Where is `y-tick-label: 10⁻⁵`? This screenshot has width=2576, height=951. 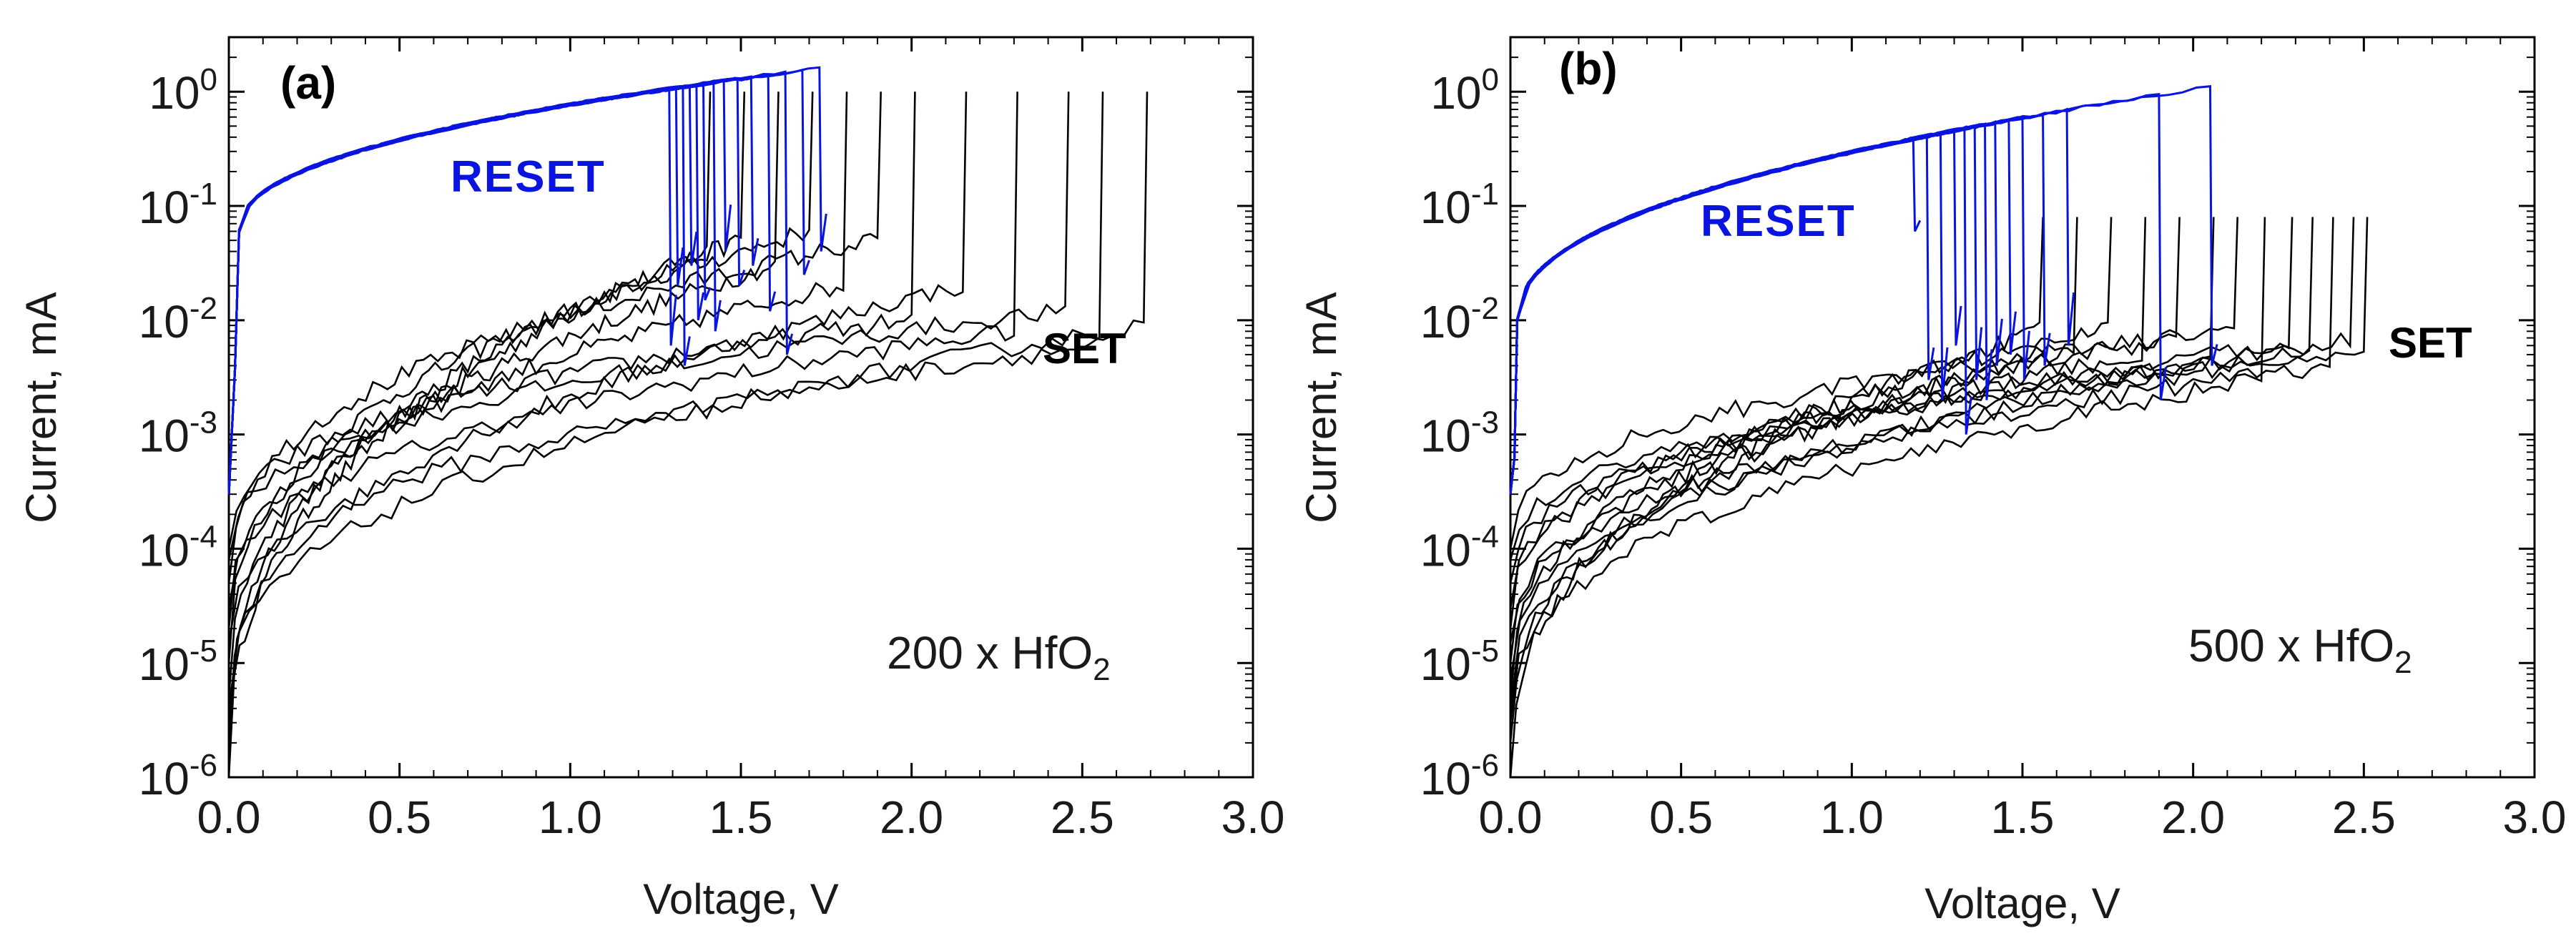 y-tick-label: 10⁻⁵ is located at coordinates (178, 662).